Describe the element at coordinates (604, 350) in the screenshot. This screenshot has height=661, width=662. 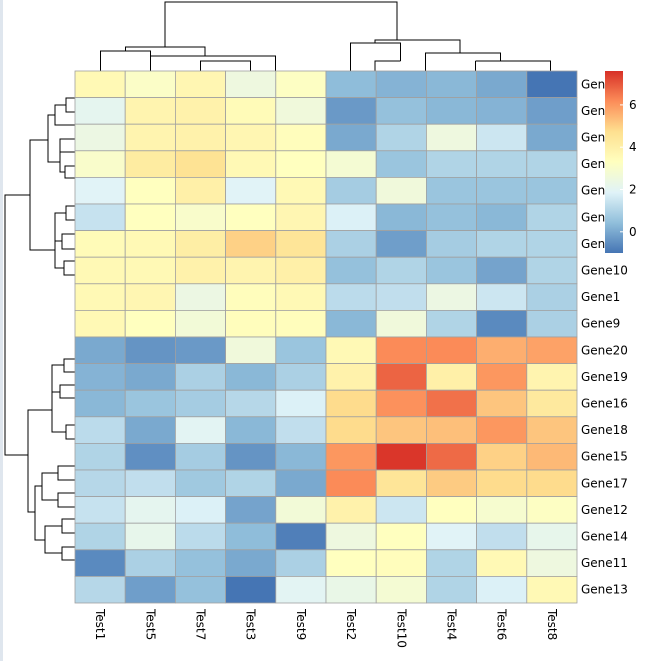
I see `row-label-gene20: Gene20` at that location.